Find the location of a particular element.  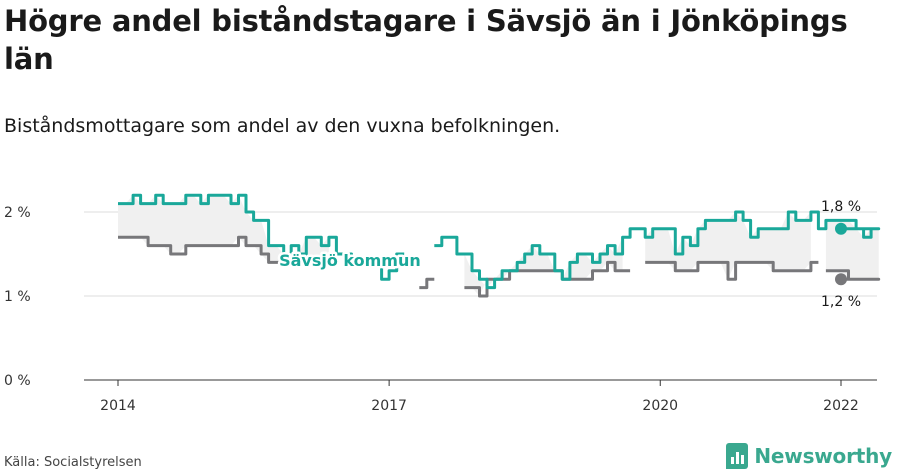

series-label-kommun: Sävsjö kommun is located at coordinates (350, 260).